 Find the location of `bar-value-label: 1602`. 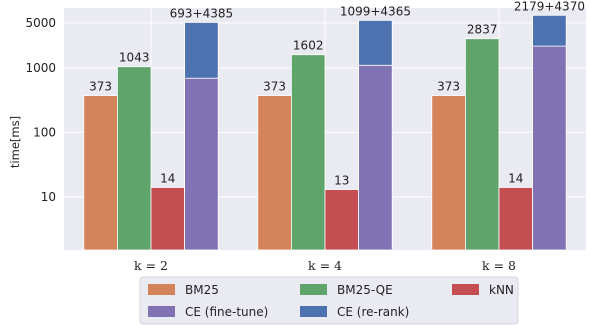

bar-value-label: 1602 is located at coordinates (308, 46).